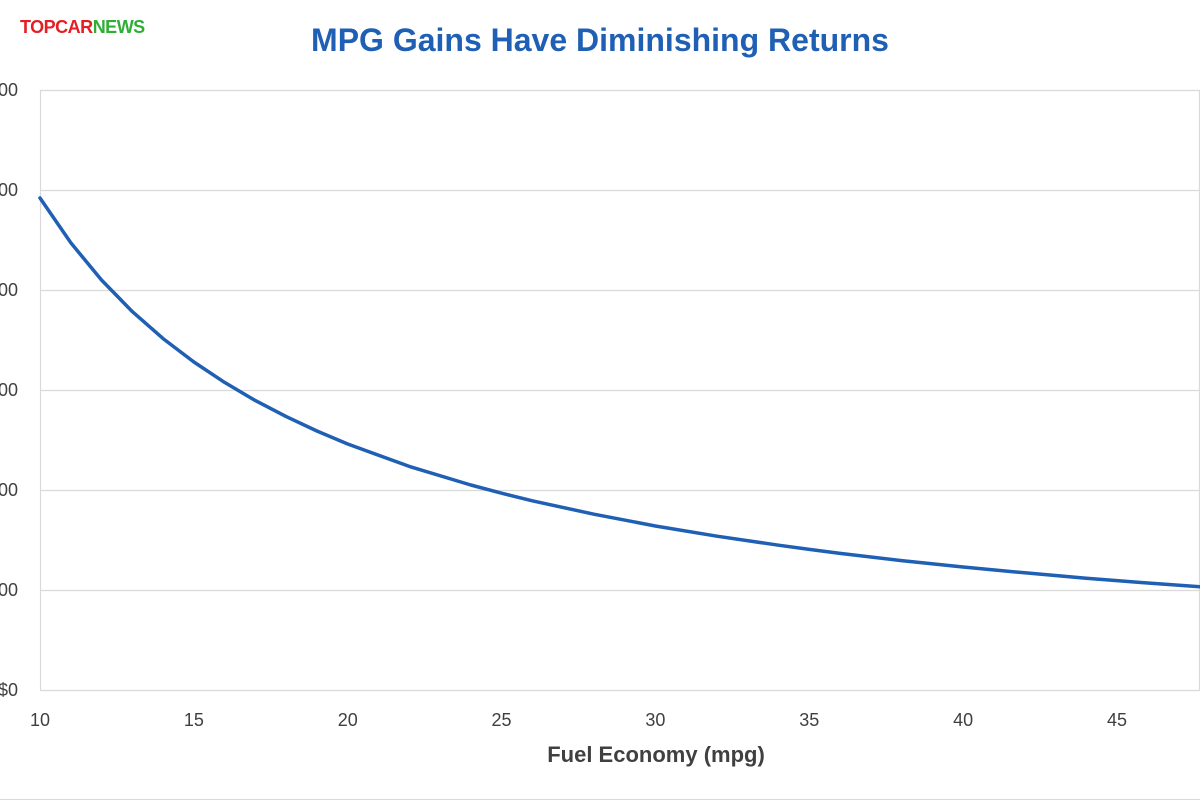  What do you see at coordinates (119, 27) in the screenshot?
I see `brand-logo-part2: NEWS` at bounding box center [119, 27].